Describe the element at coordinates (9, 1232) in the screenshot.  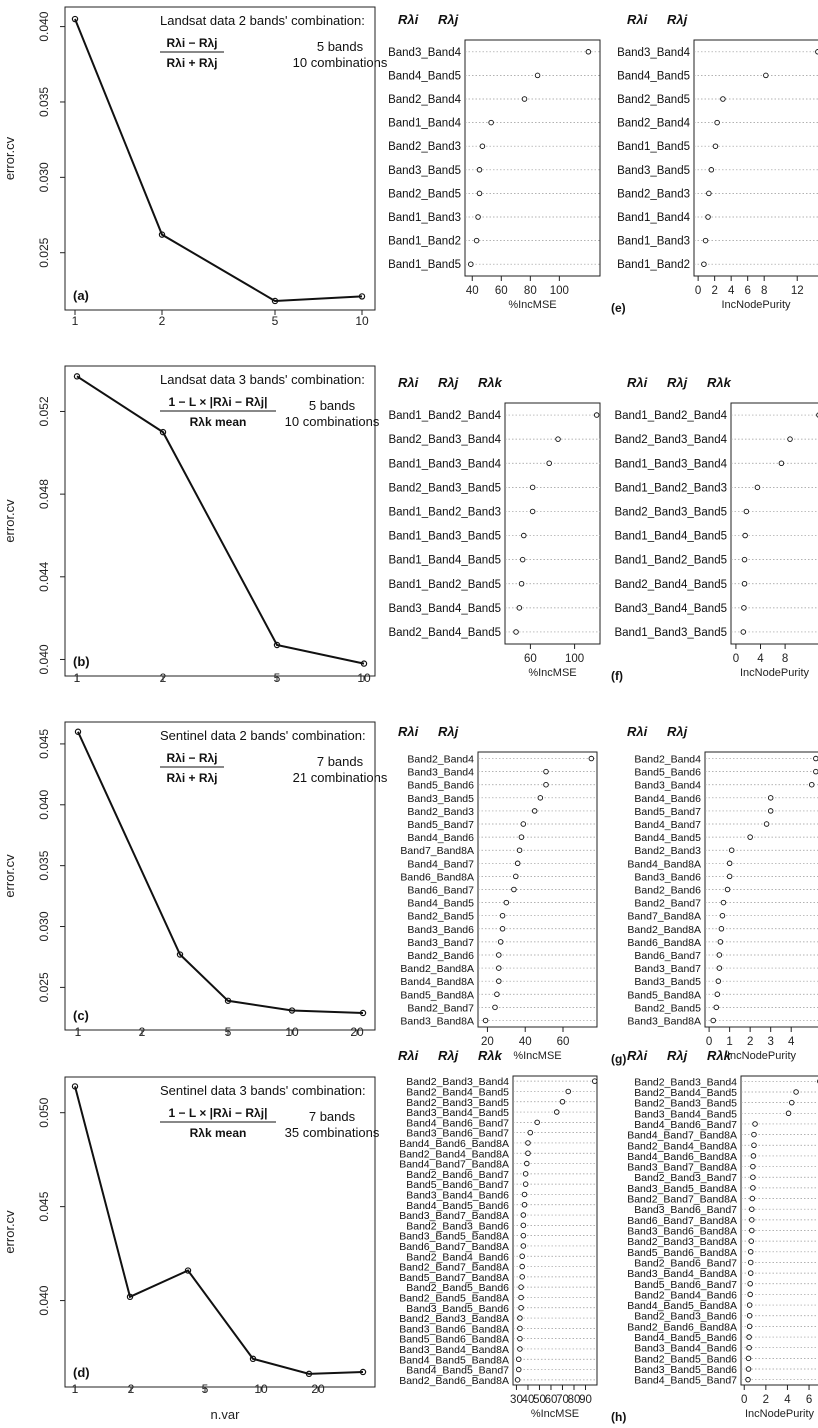
I see `y-axis-label: error.cv` at that location.